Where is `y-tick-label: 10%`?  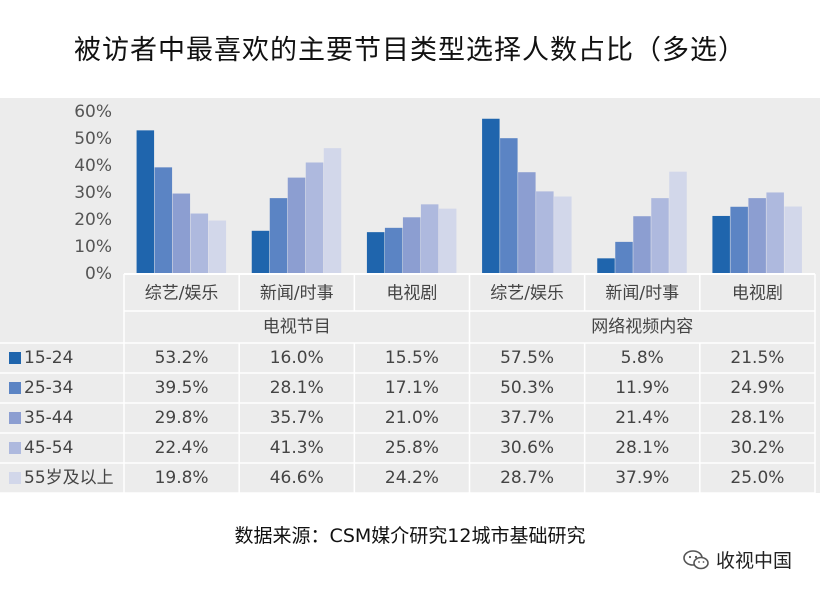
y-tick-label: 10% is located at coordinates (93, 247).